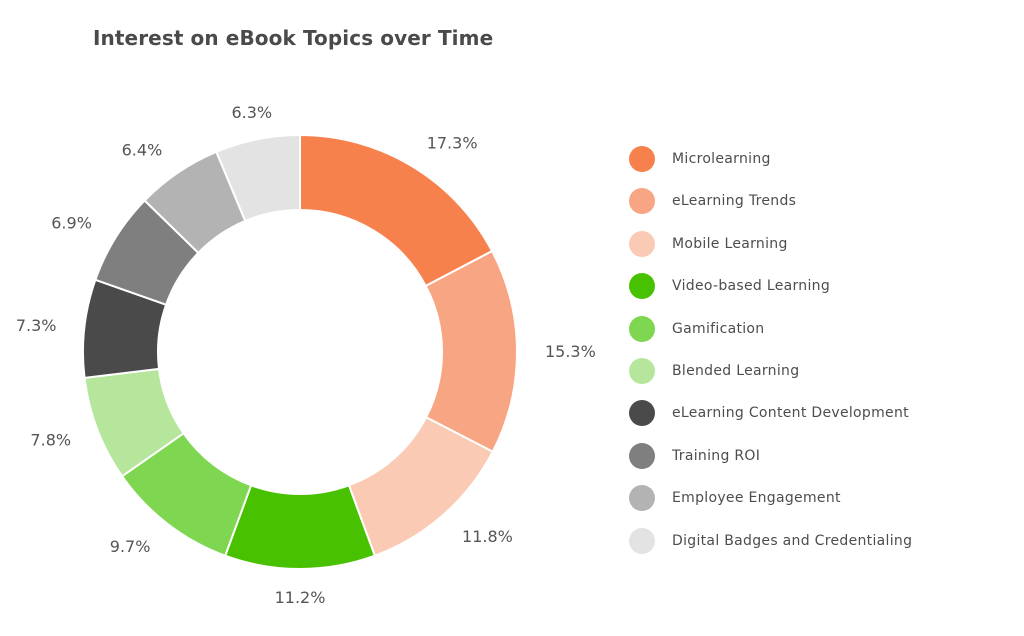 The width and height of the screenshot is (1024, 636). I want to click on legend-label: Blended Learning, so click(736, 370).